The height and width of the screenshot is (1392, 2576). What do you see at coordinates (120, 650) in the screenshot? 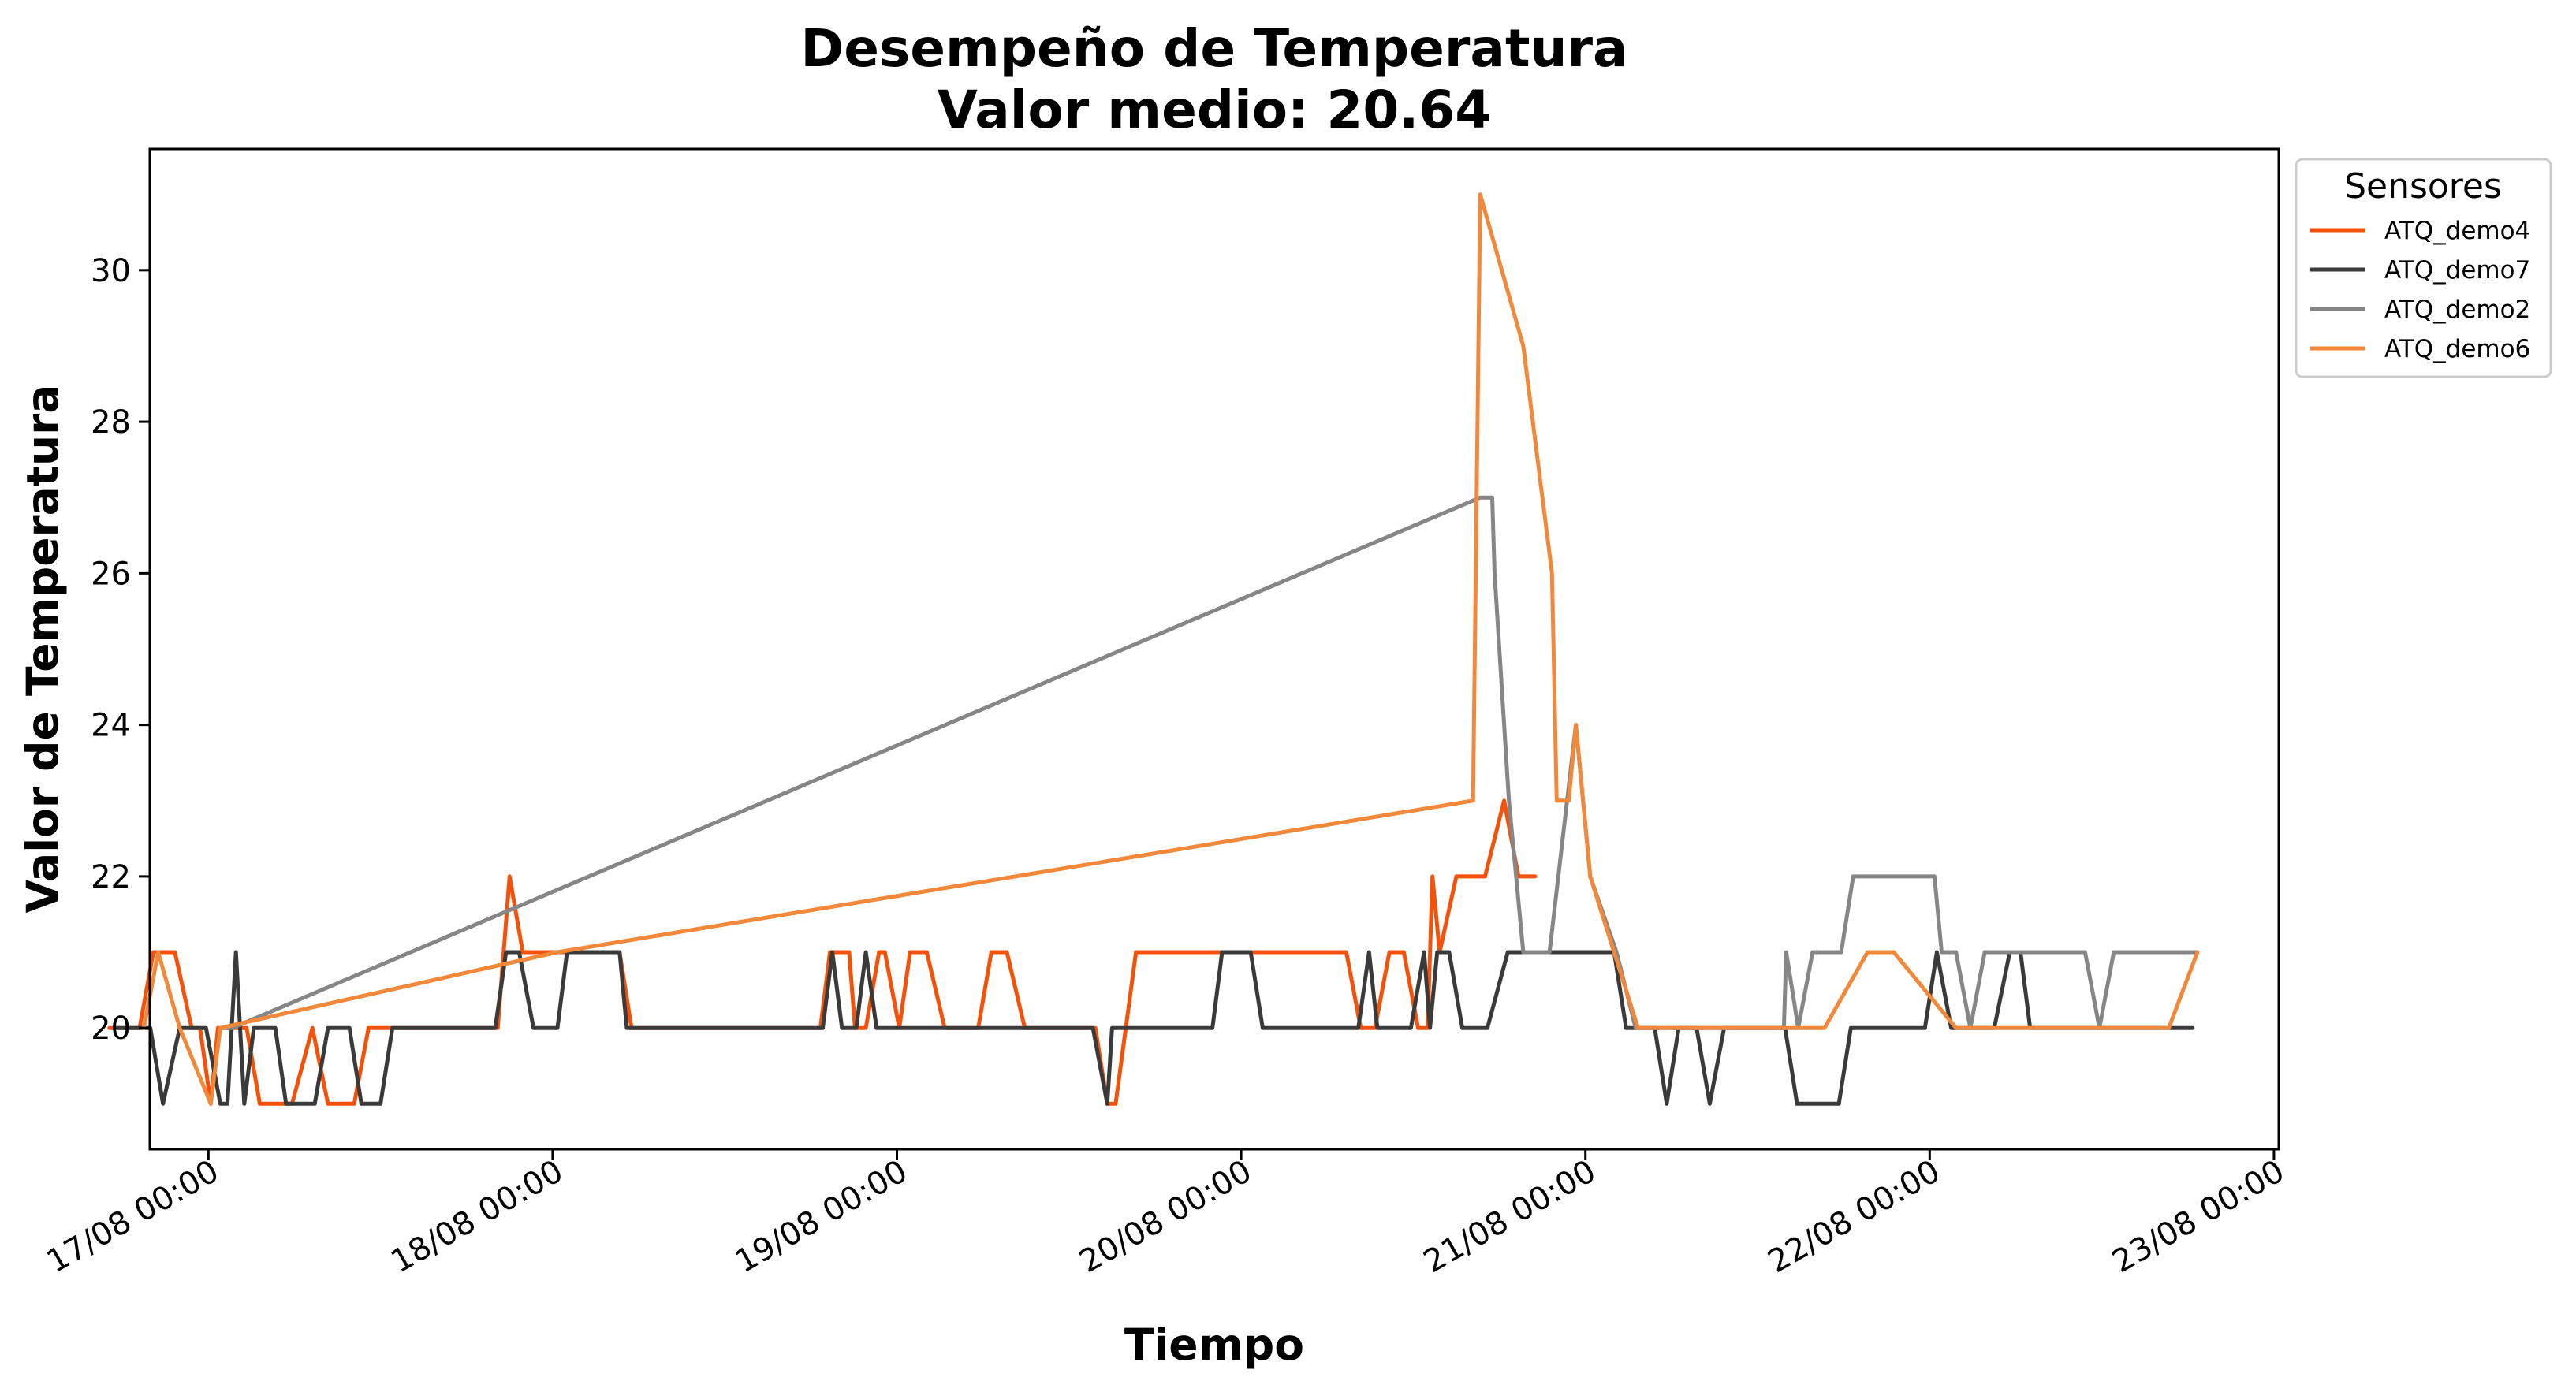
I see `y-axis: 20 22 24 26 28 30` at bounding box center [120, 650].